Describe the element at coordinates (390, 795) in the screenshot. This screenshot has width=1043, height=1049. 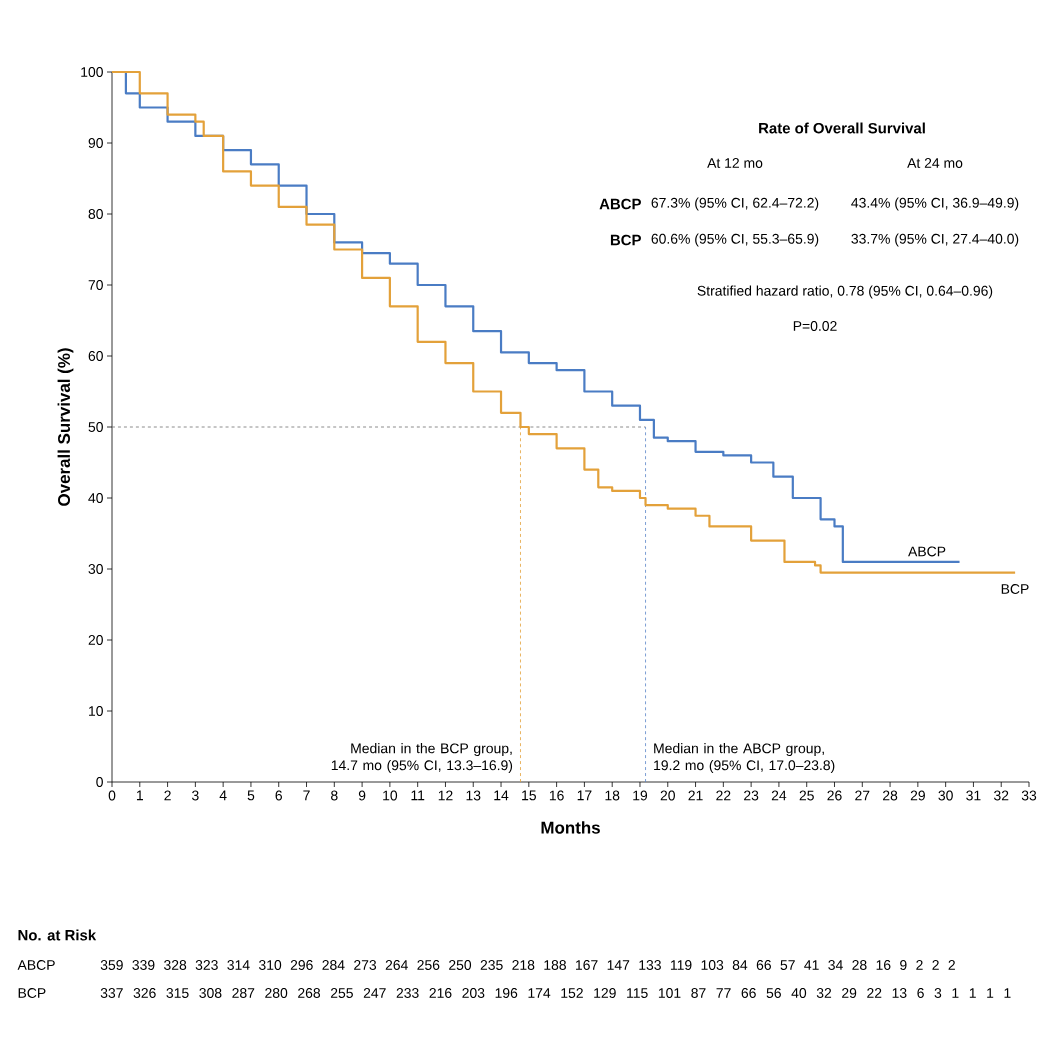
I see `x-tick-label: 10` at that location.